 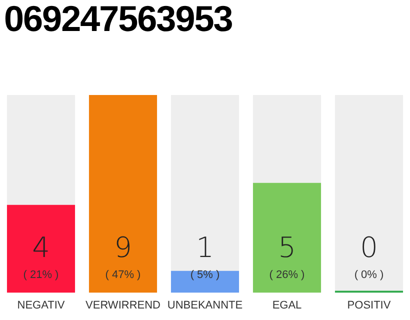 What do you see at coordinates (205, 274) in the screenshot?
I see `annotation: ( 5% )` at bounding box center [205, 274].